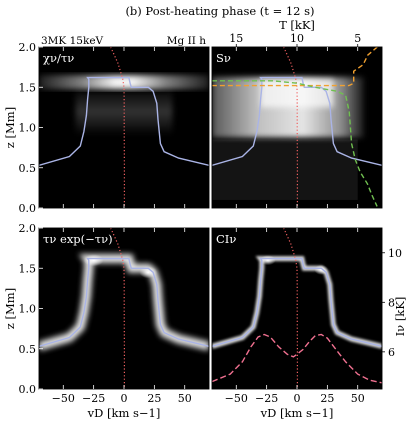 This screenshot has width=415, height=421. Describe the element at coordinates (78, 239) in the screenshot. I see `panel-label: τν exp(−τν)` at that location.